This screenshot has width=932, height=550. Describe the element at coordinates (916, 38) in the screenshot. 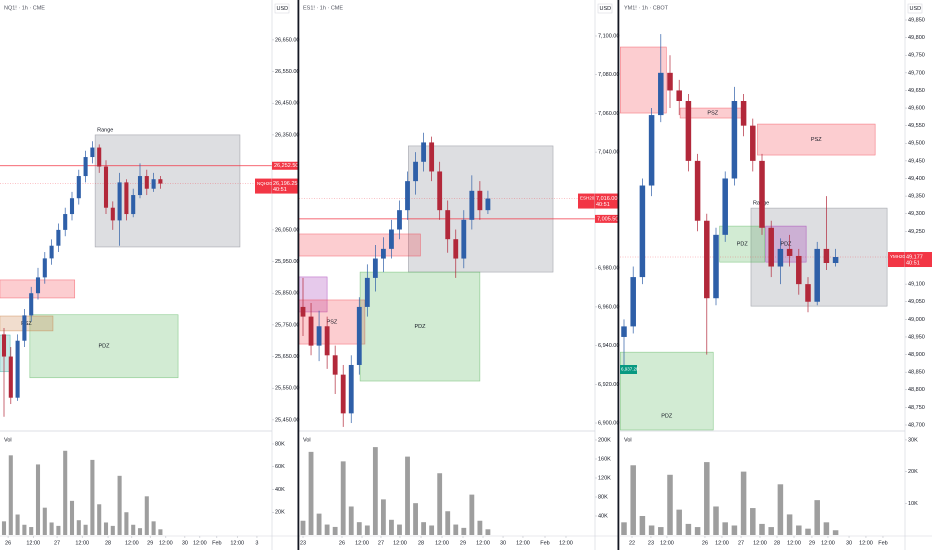

I see `y-tick-label: 49,800` at that location.